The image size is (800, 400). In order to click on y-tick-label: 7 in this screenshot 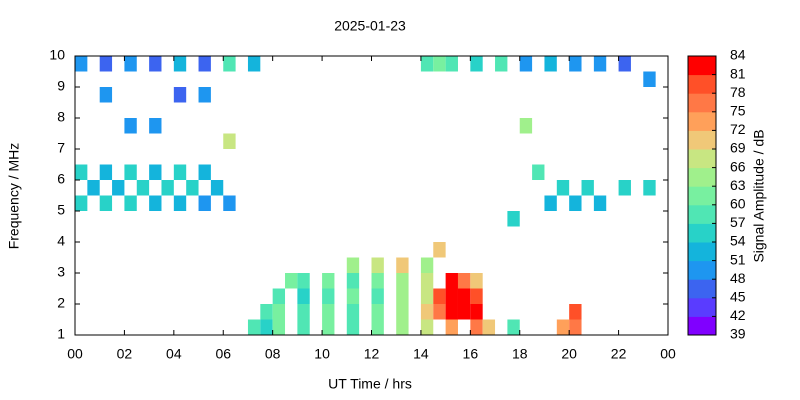, I will do `click(61, 148)`.